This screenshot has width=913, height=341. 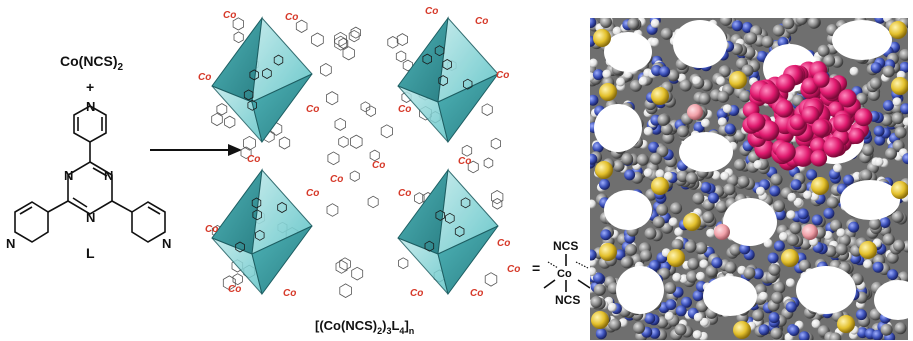 I want to click on ligand-structure: N N N N N N, so click(x=88, y=175).